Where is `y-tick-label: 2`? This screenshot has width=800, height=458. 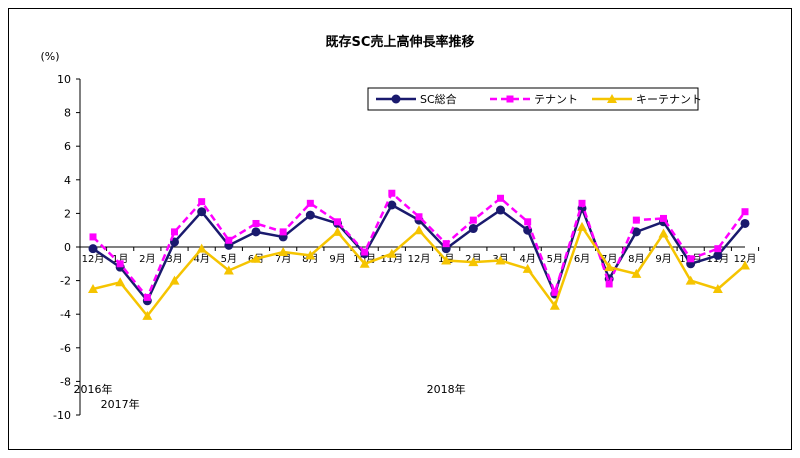 y-tick-label: 2 is located at coordinates (67, 213).